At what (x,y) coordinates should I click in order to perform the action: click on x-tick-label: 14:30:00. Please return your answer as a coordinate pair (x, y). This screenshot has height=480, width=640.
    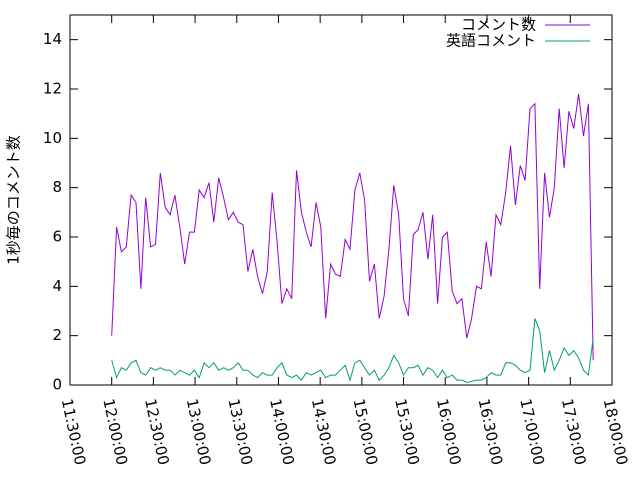
    Looking at the image, I should click on (324, 432).